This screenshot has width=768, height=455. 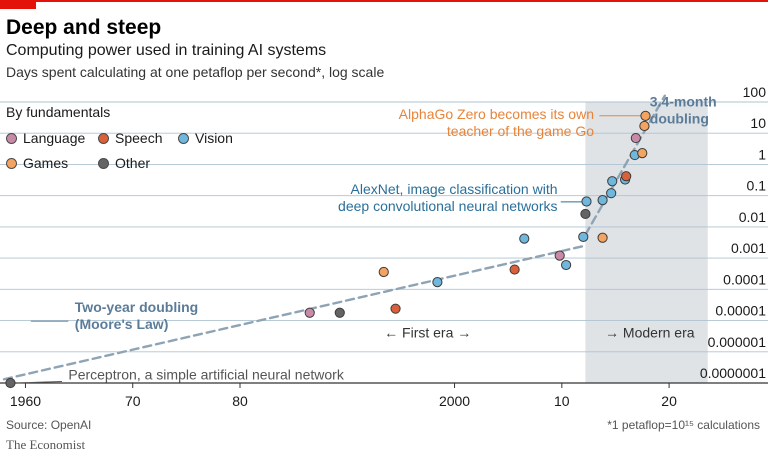 What do you see at coordinates (752, 217) in the screenshot?
I see `y-tick-label: 0.01` at bounding box center [752, 217].